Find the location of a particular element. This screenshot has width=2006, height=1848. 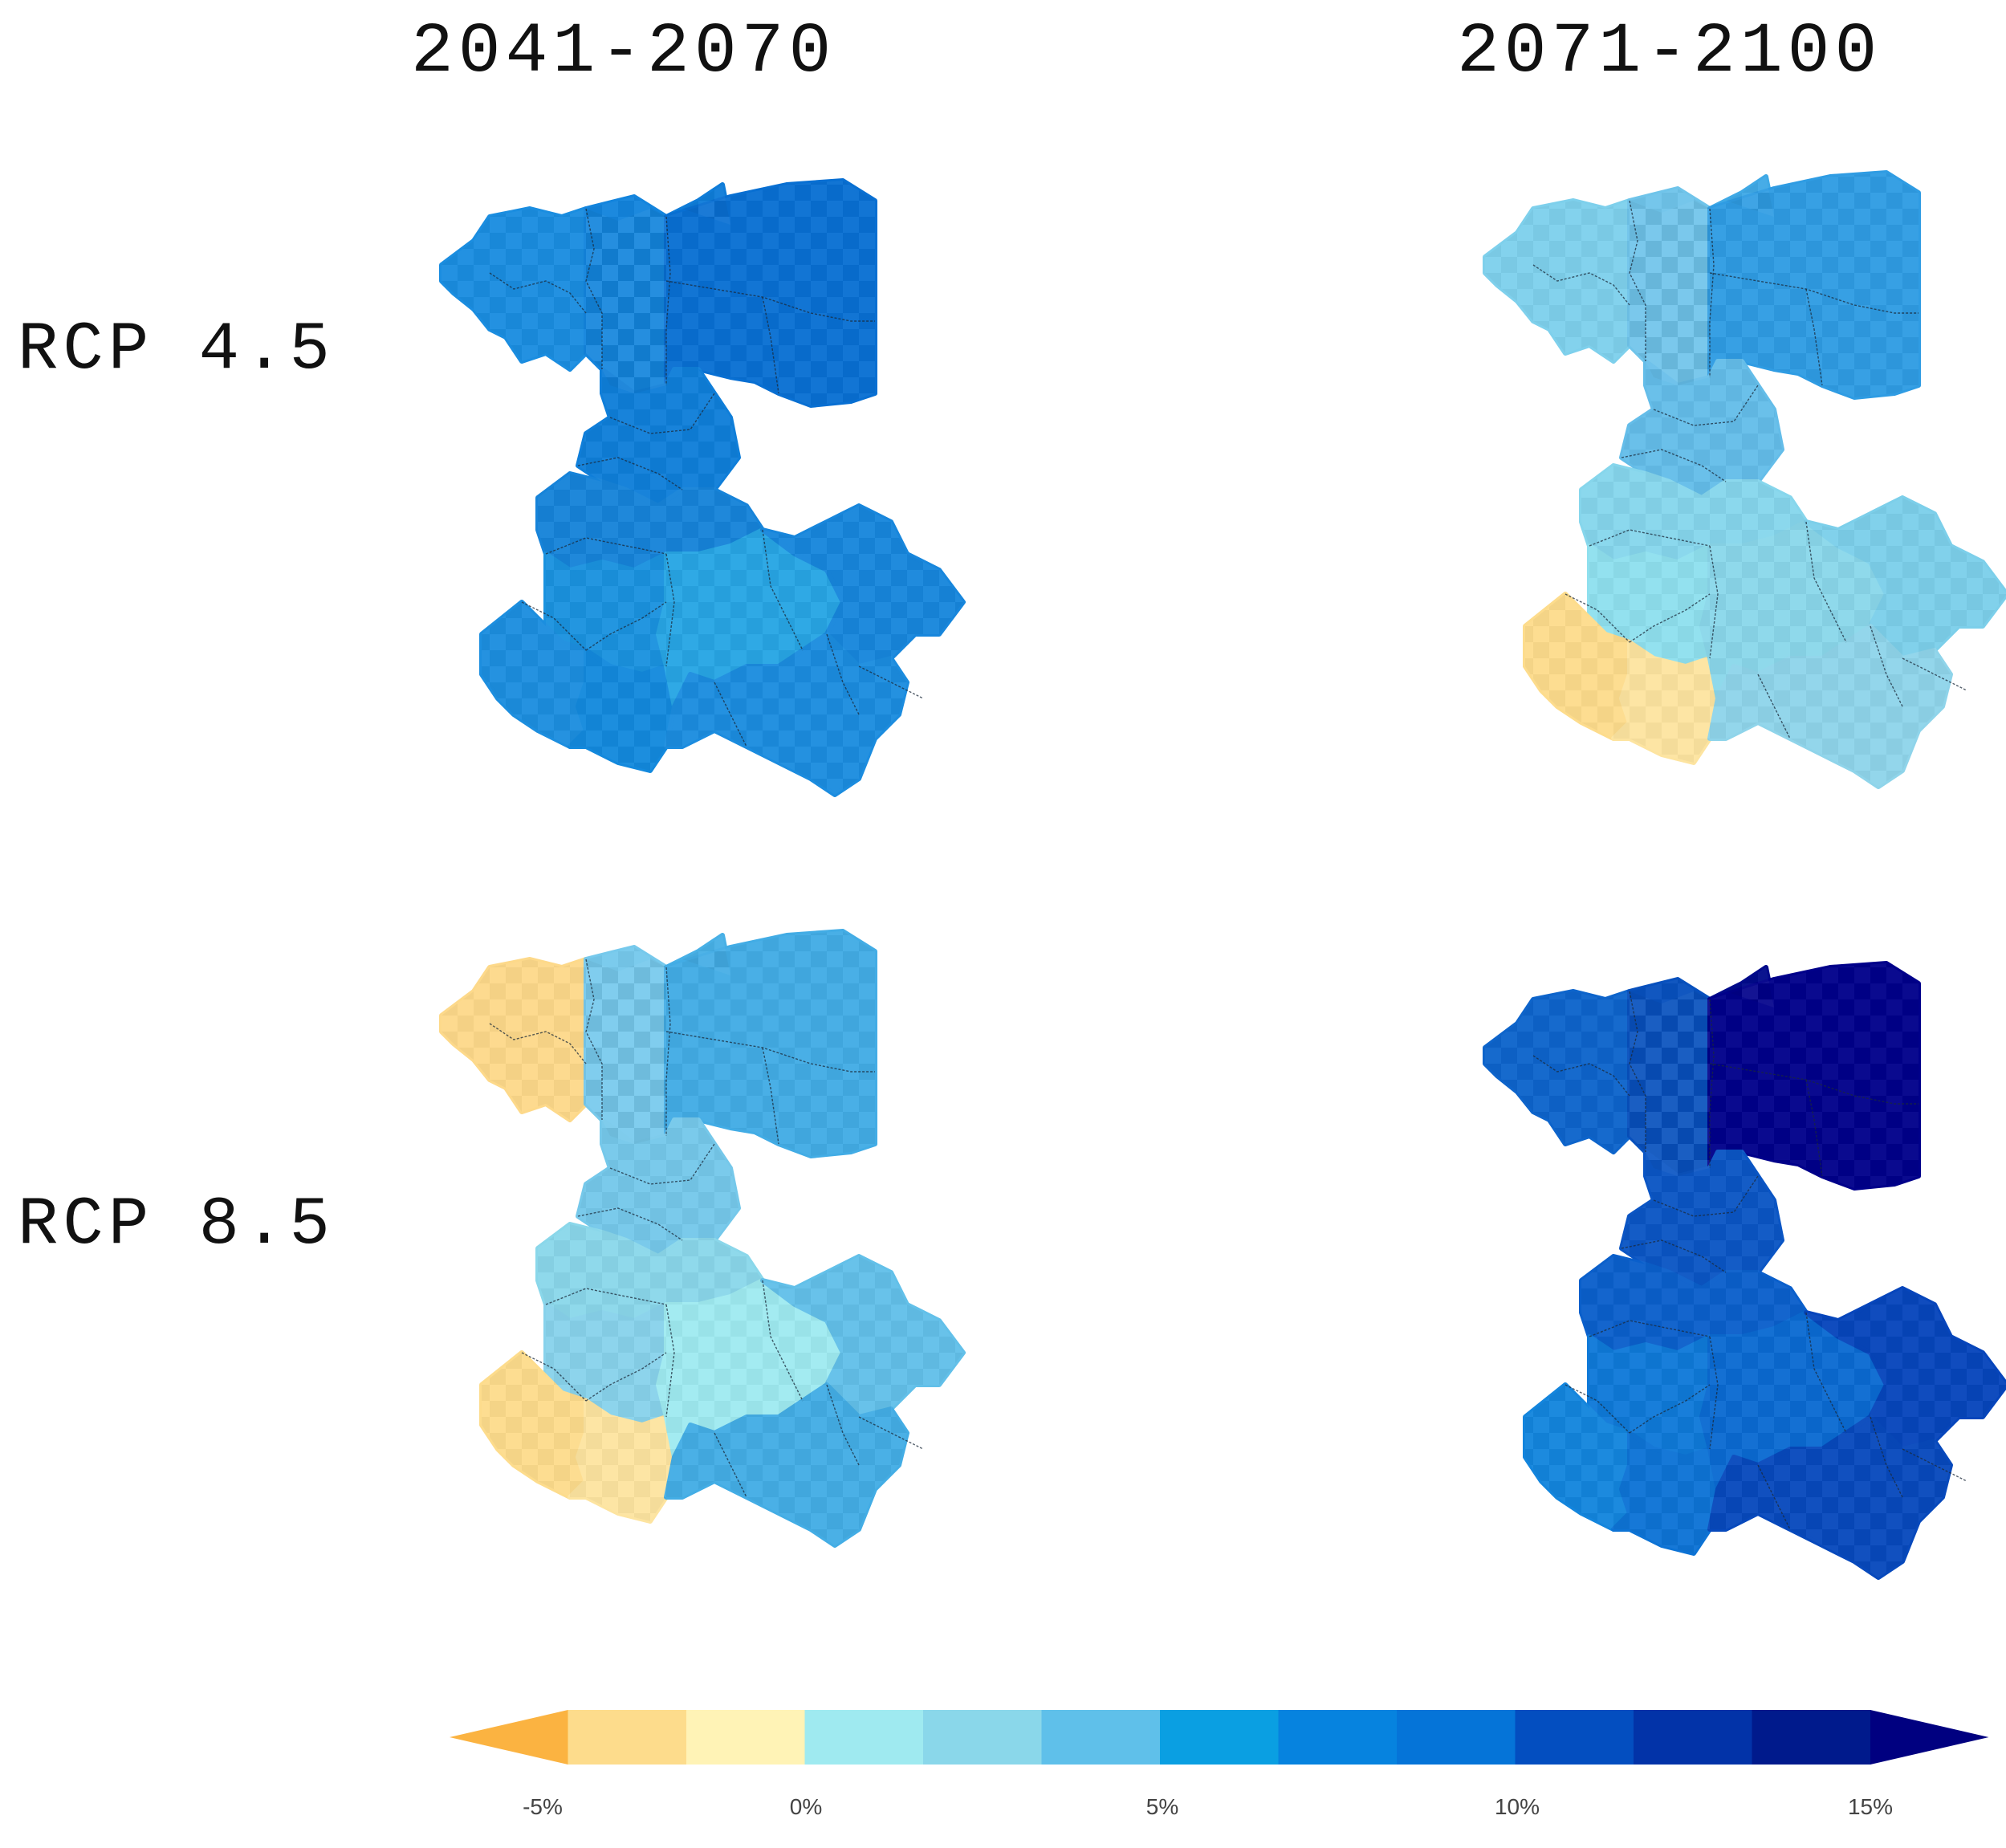

row-label-rcp45: RCP 4.5 is located at coordinates (176, 350).